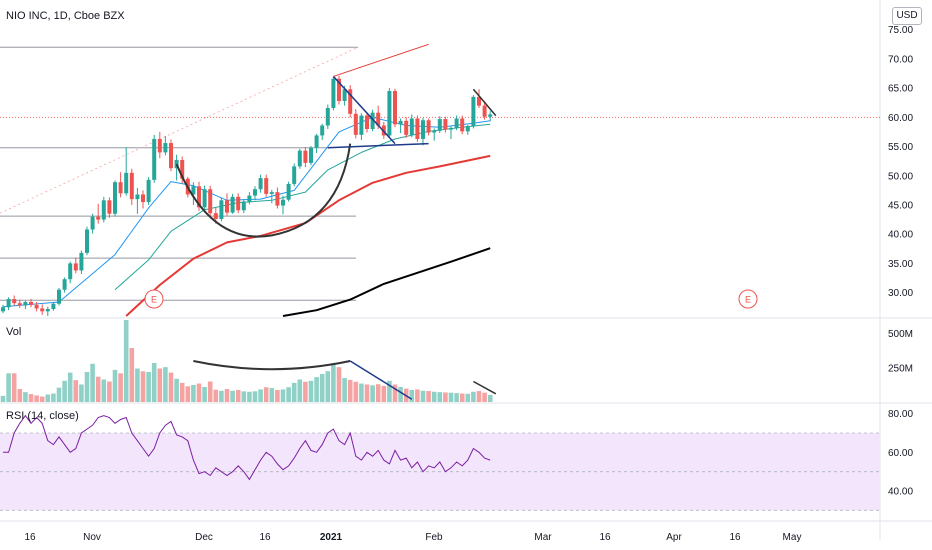 The height and width of the screenshot is (550, 932). What do you see at coordinates (674, 537) in the screenshot?
I see `time-axis-label: Apr` at bounding box center [674, 537].